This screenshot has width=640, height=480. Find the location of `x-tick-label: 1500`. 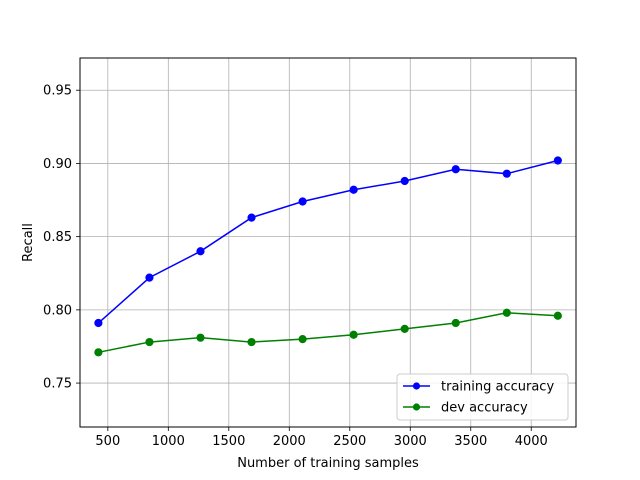

x-tick-label: 1500 is located at coordinates (228, 441).